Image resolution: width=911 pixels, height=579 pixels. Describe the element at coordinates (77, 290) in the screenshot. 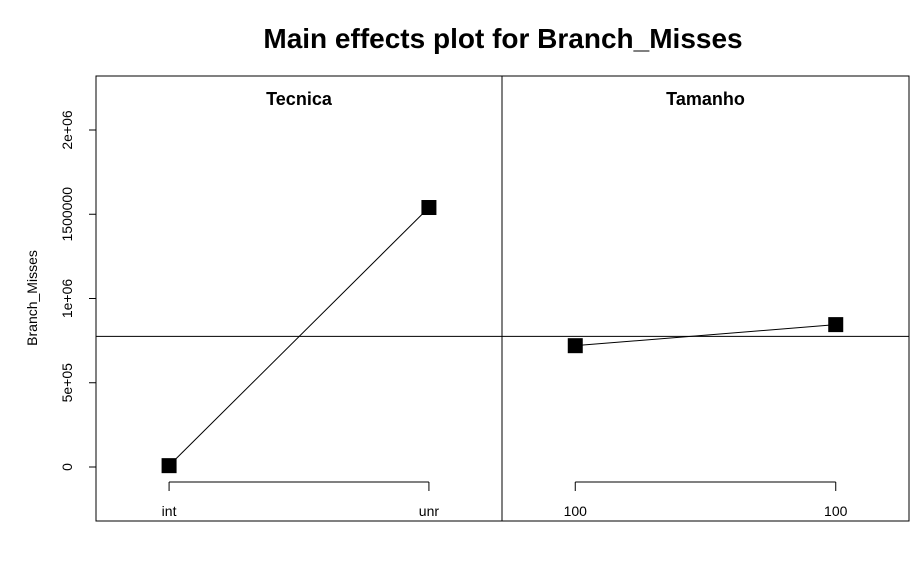

I see `y-axis: 0 5e+05 1e+06 1500000 2e+06` at that location.